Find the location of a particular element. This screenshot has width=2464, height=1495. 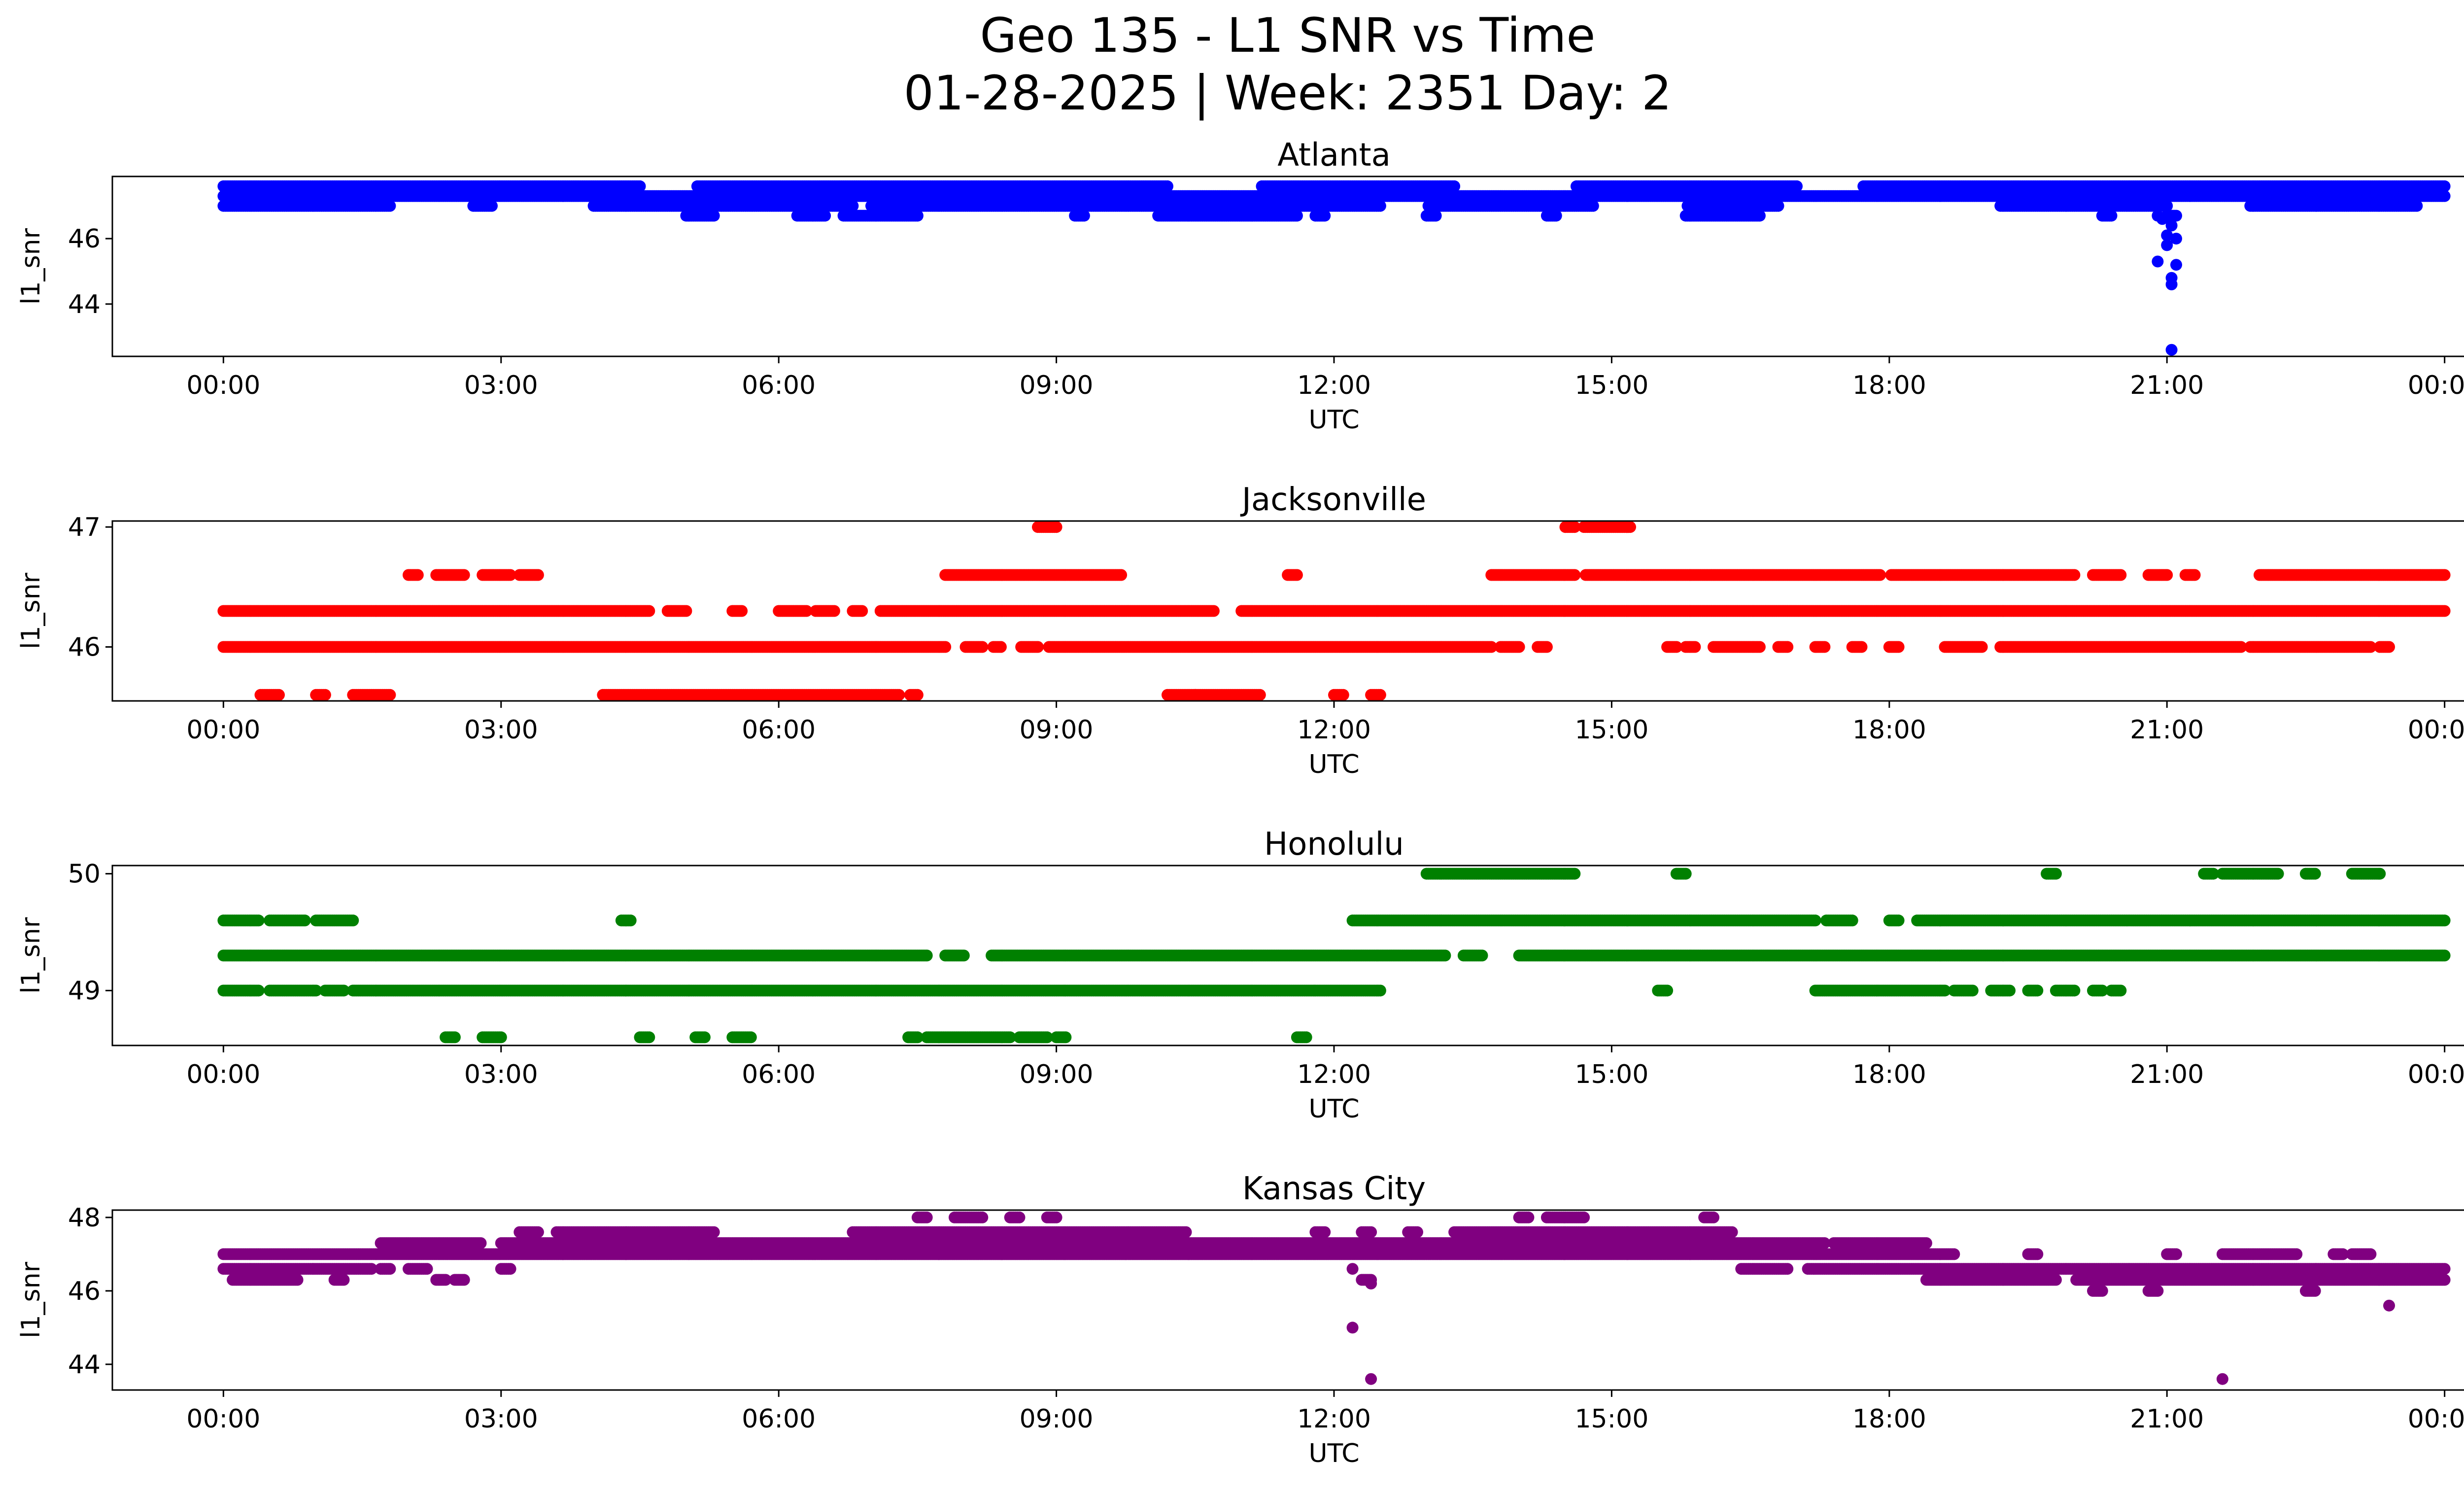

scatter-markers is located at coordinates (1334, 268).